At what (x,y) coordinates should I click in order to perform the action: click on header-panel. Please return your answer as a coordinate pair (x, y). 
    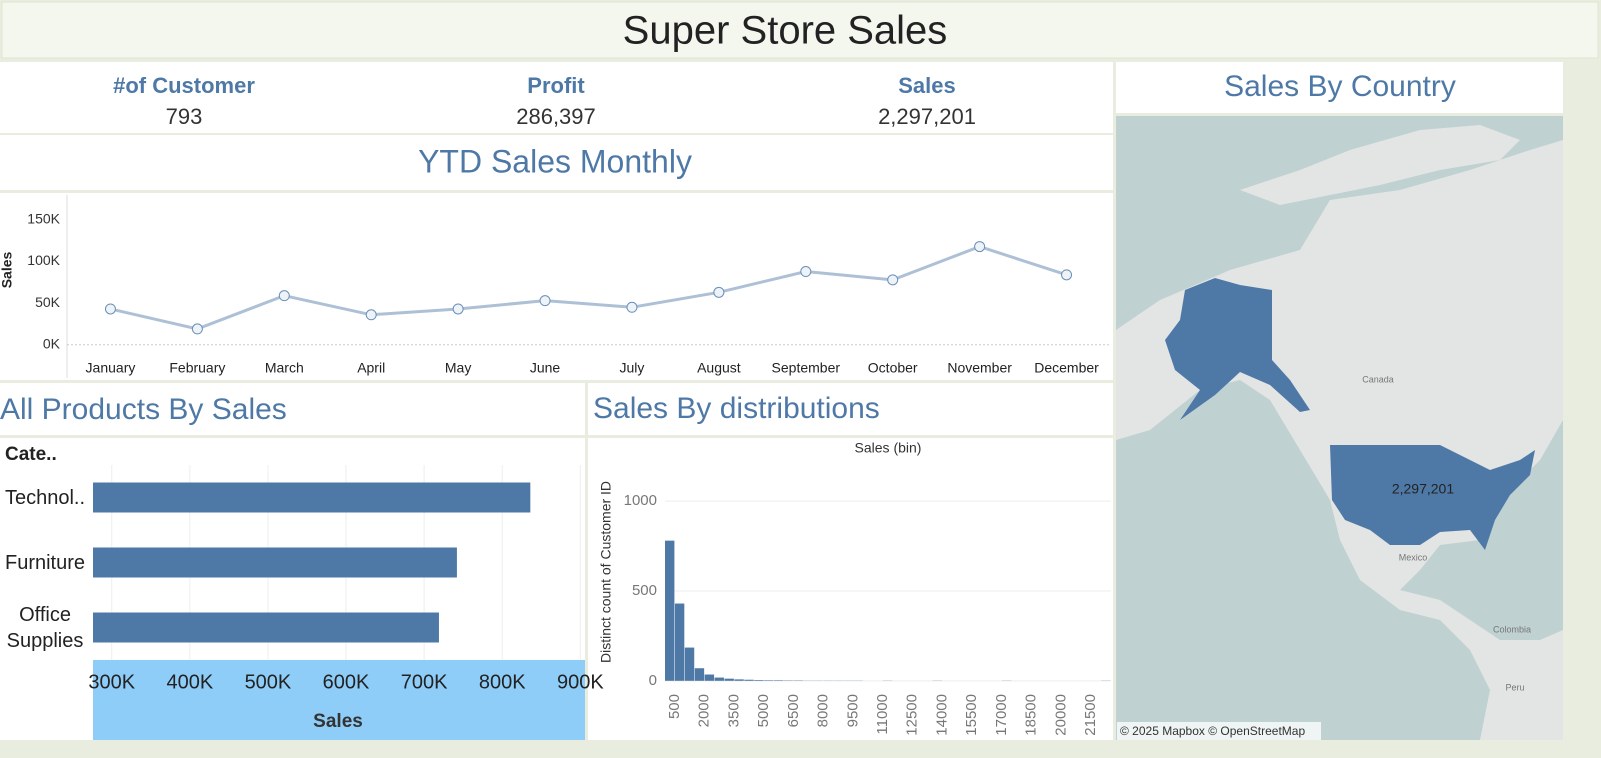
    Looking at the image, I should click on (800, 30).